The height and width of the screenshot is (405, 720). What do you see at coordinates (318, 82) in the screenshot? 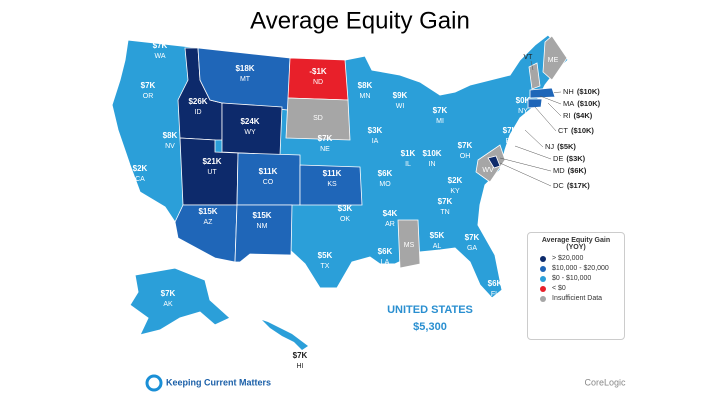
I see `state-abbr: ND` at bounding box center [318, 82].